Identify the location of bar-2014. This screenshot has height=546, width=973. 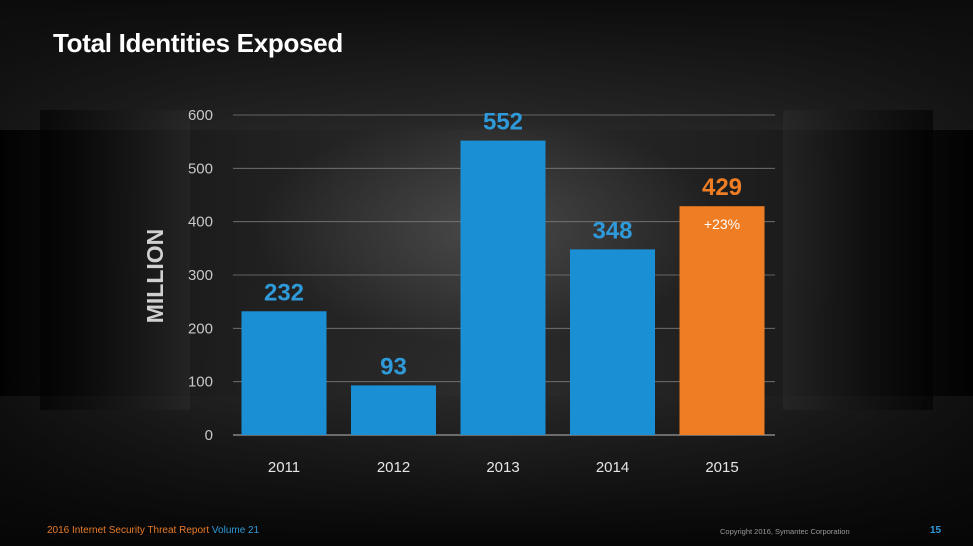
(612, 342).